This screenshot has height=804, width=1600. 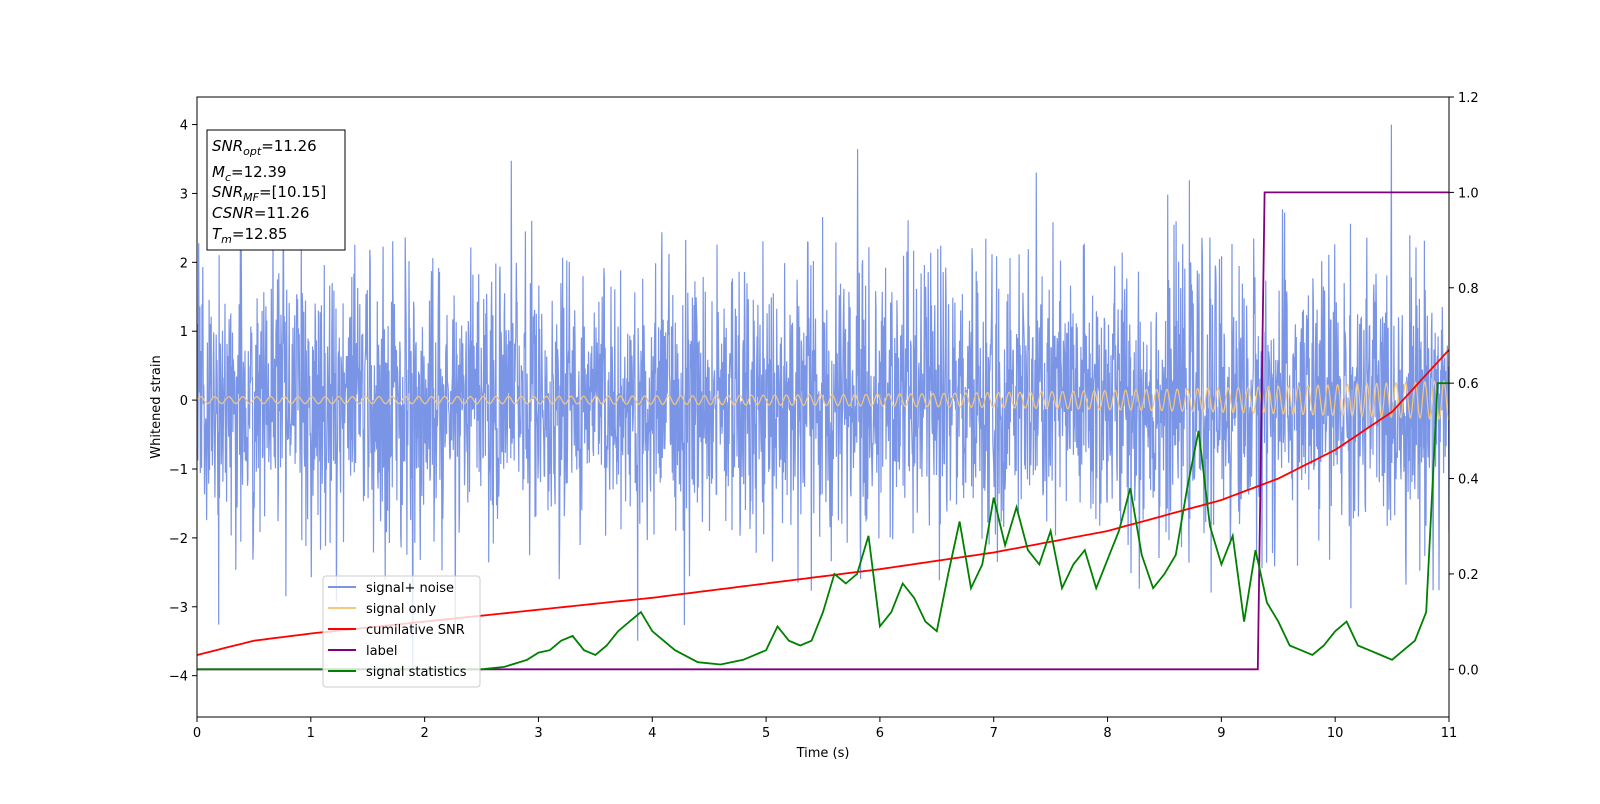 I want to click on legend-frame, so click(x=401, y=631).